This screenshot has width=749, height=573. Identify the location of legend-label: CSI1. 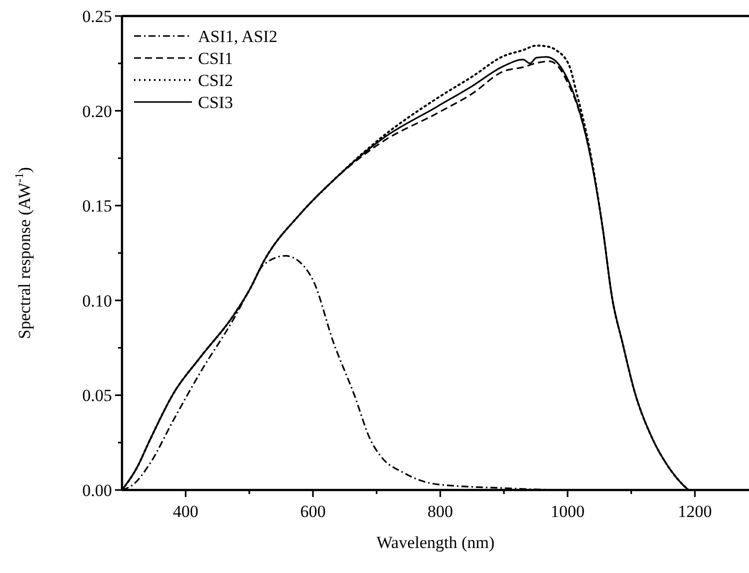
(215, 58).